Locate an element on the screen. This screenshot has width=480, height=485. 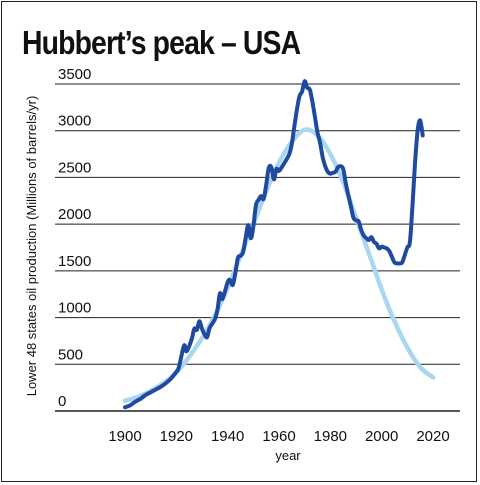
x-tick-labels: 1900 1920 1940 1960 1980 2000 2020 is located at coordinates (278, 436).